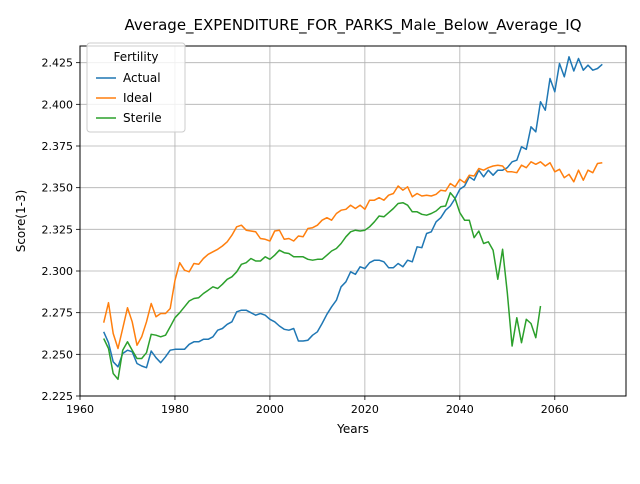 The height and width of the screenshot is (484, 640). I want to click on legend-box, so click(136, 87).